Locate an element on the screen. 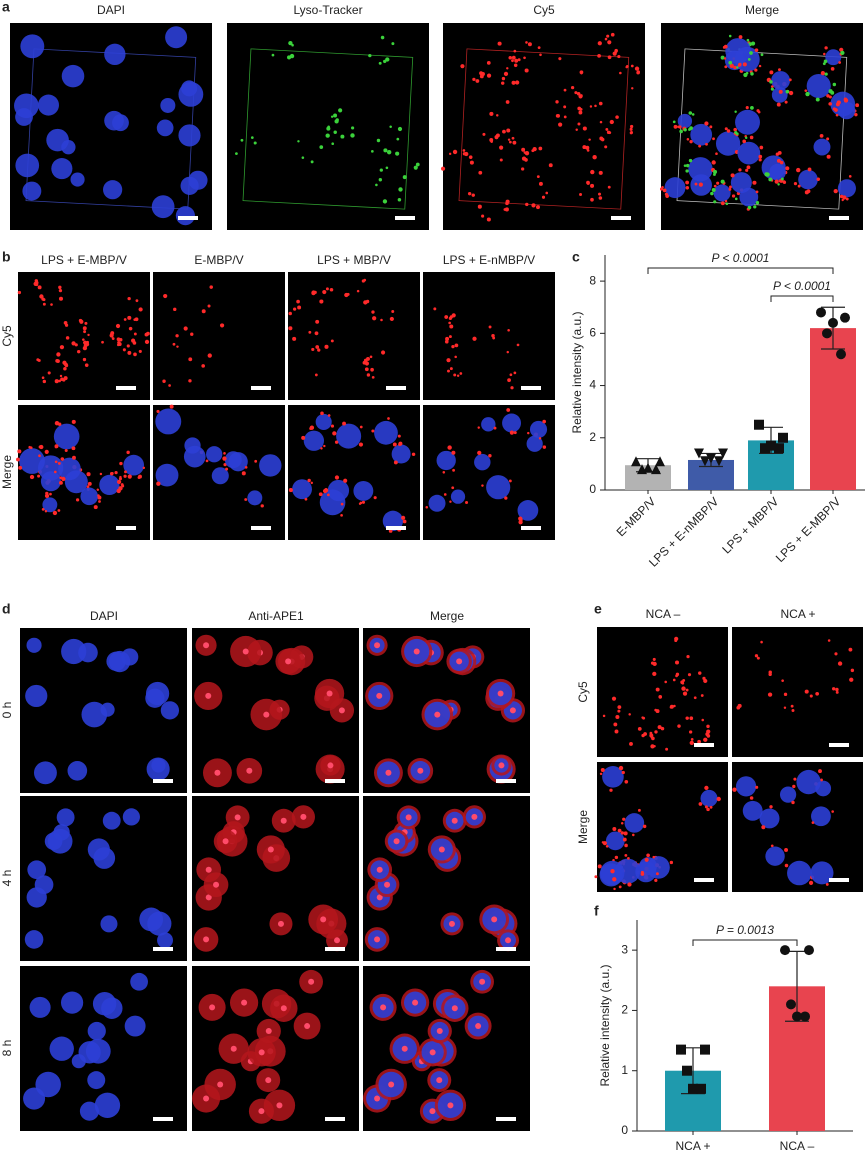 The image size is (865, 1153). significance-label: P = 0.0013 is located at coordinates (745, 930).